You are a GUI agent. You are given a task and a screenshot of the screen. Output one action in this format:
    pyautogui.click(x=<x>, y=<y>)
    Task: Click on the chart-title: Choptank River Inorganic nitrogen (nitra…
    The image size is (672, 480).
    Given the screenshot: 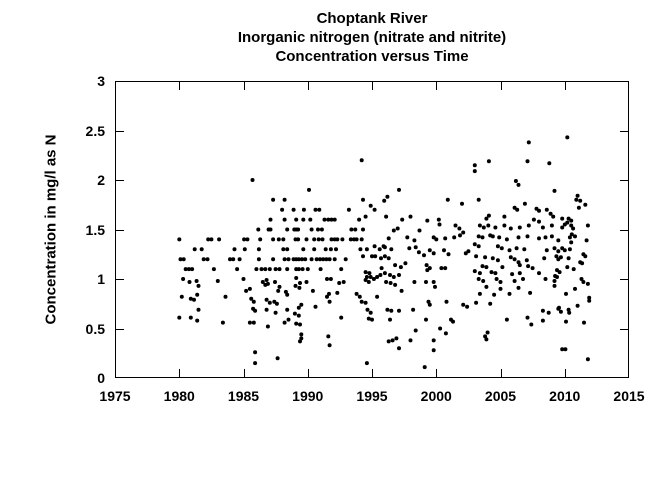 What is the action you would take?
    pyautogui.click(x=372, y=37)
    